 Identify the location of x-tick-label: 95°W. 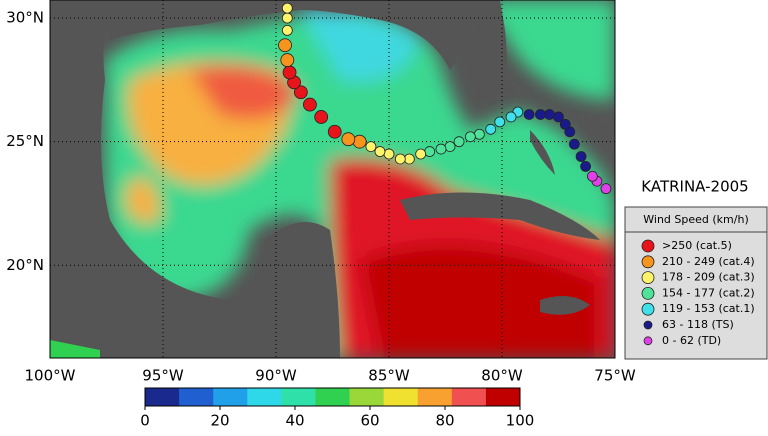
(163, 376).